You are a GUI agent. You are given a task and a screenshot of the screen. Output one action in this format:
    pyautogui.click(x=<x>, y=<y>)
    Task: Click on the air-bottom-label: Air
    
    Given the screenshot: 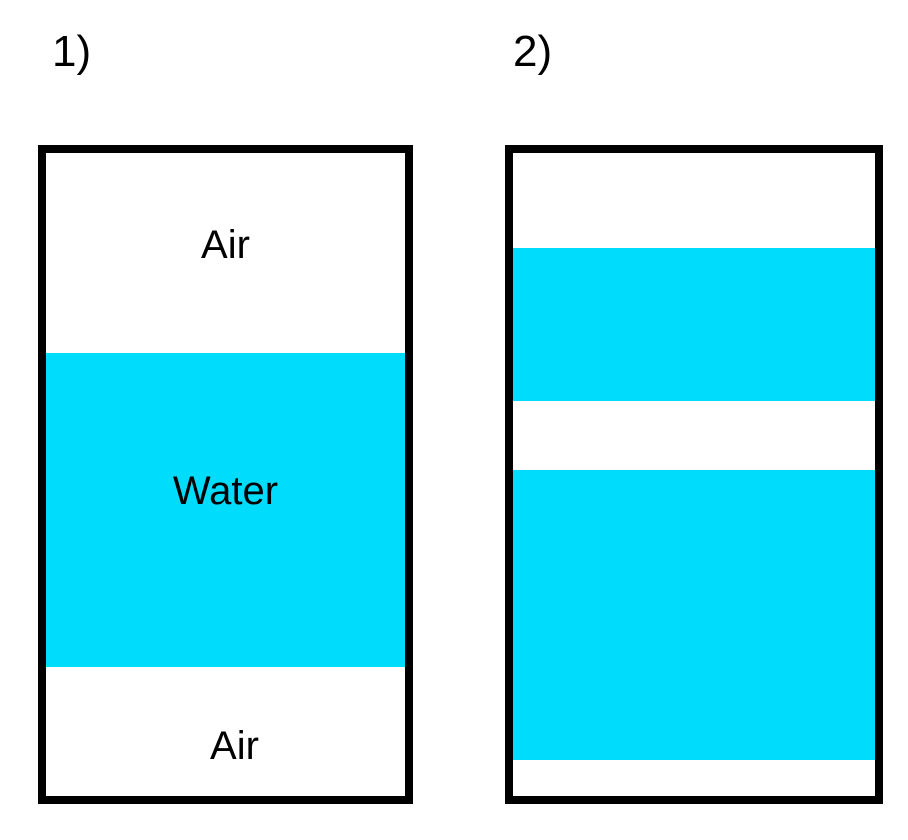 What is the action you would take?
    pyautogui.click(x=234, y=746)
    